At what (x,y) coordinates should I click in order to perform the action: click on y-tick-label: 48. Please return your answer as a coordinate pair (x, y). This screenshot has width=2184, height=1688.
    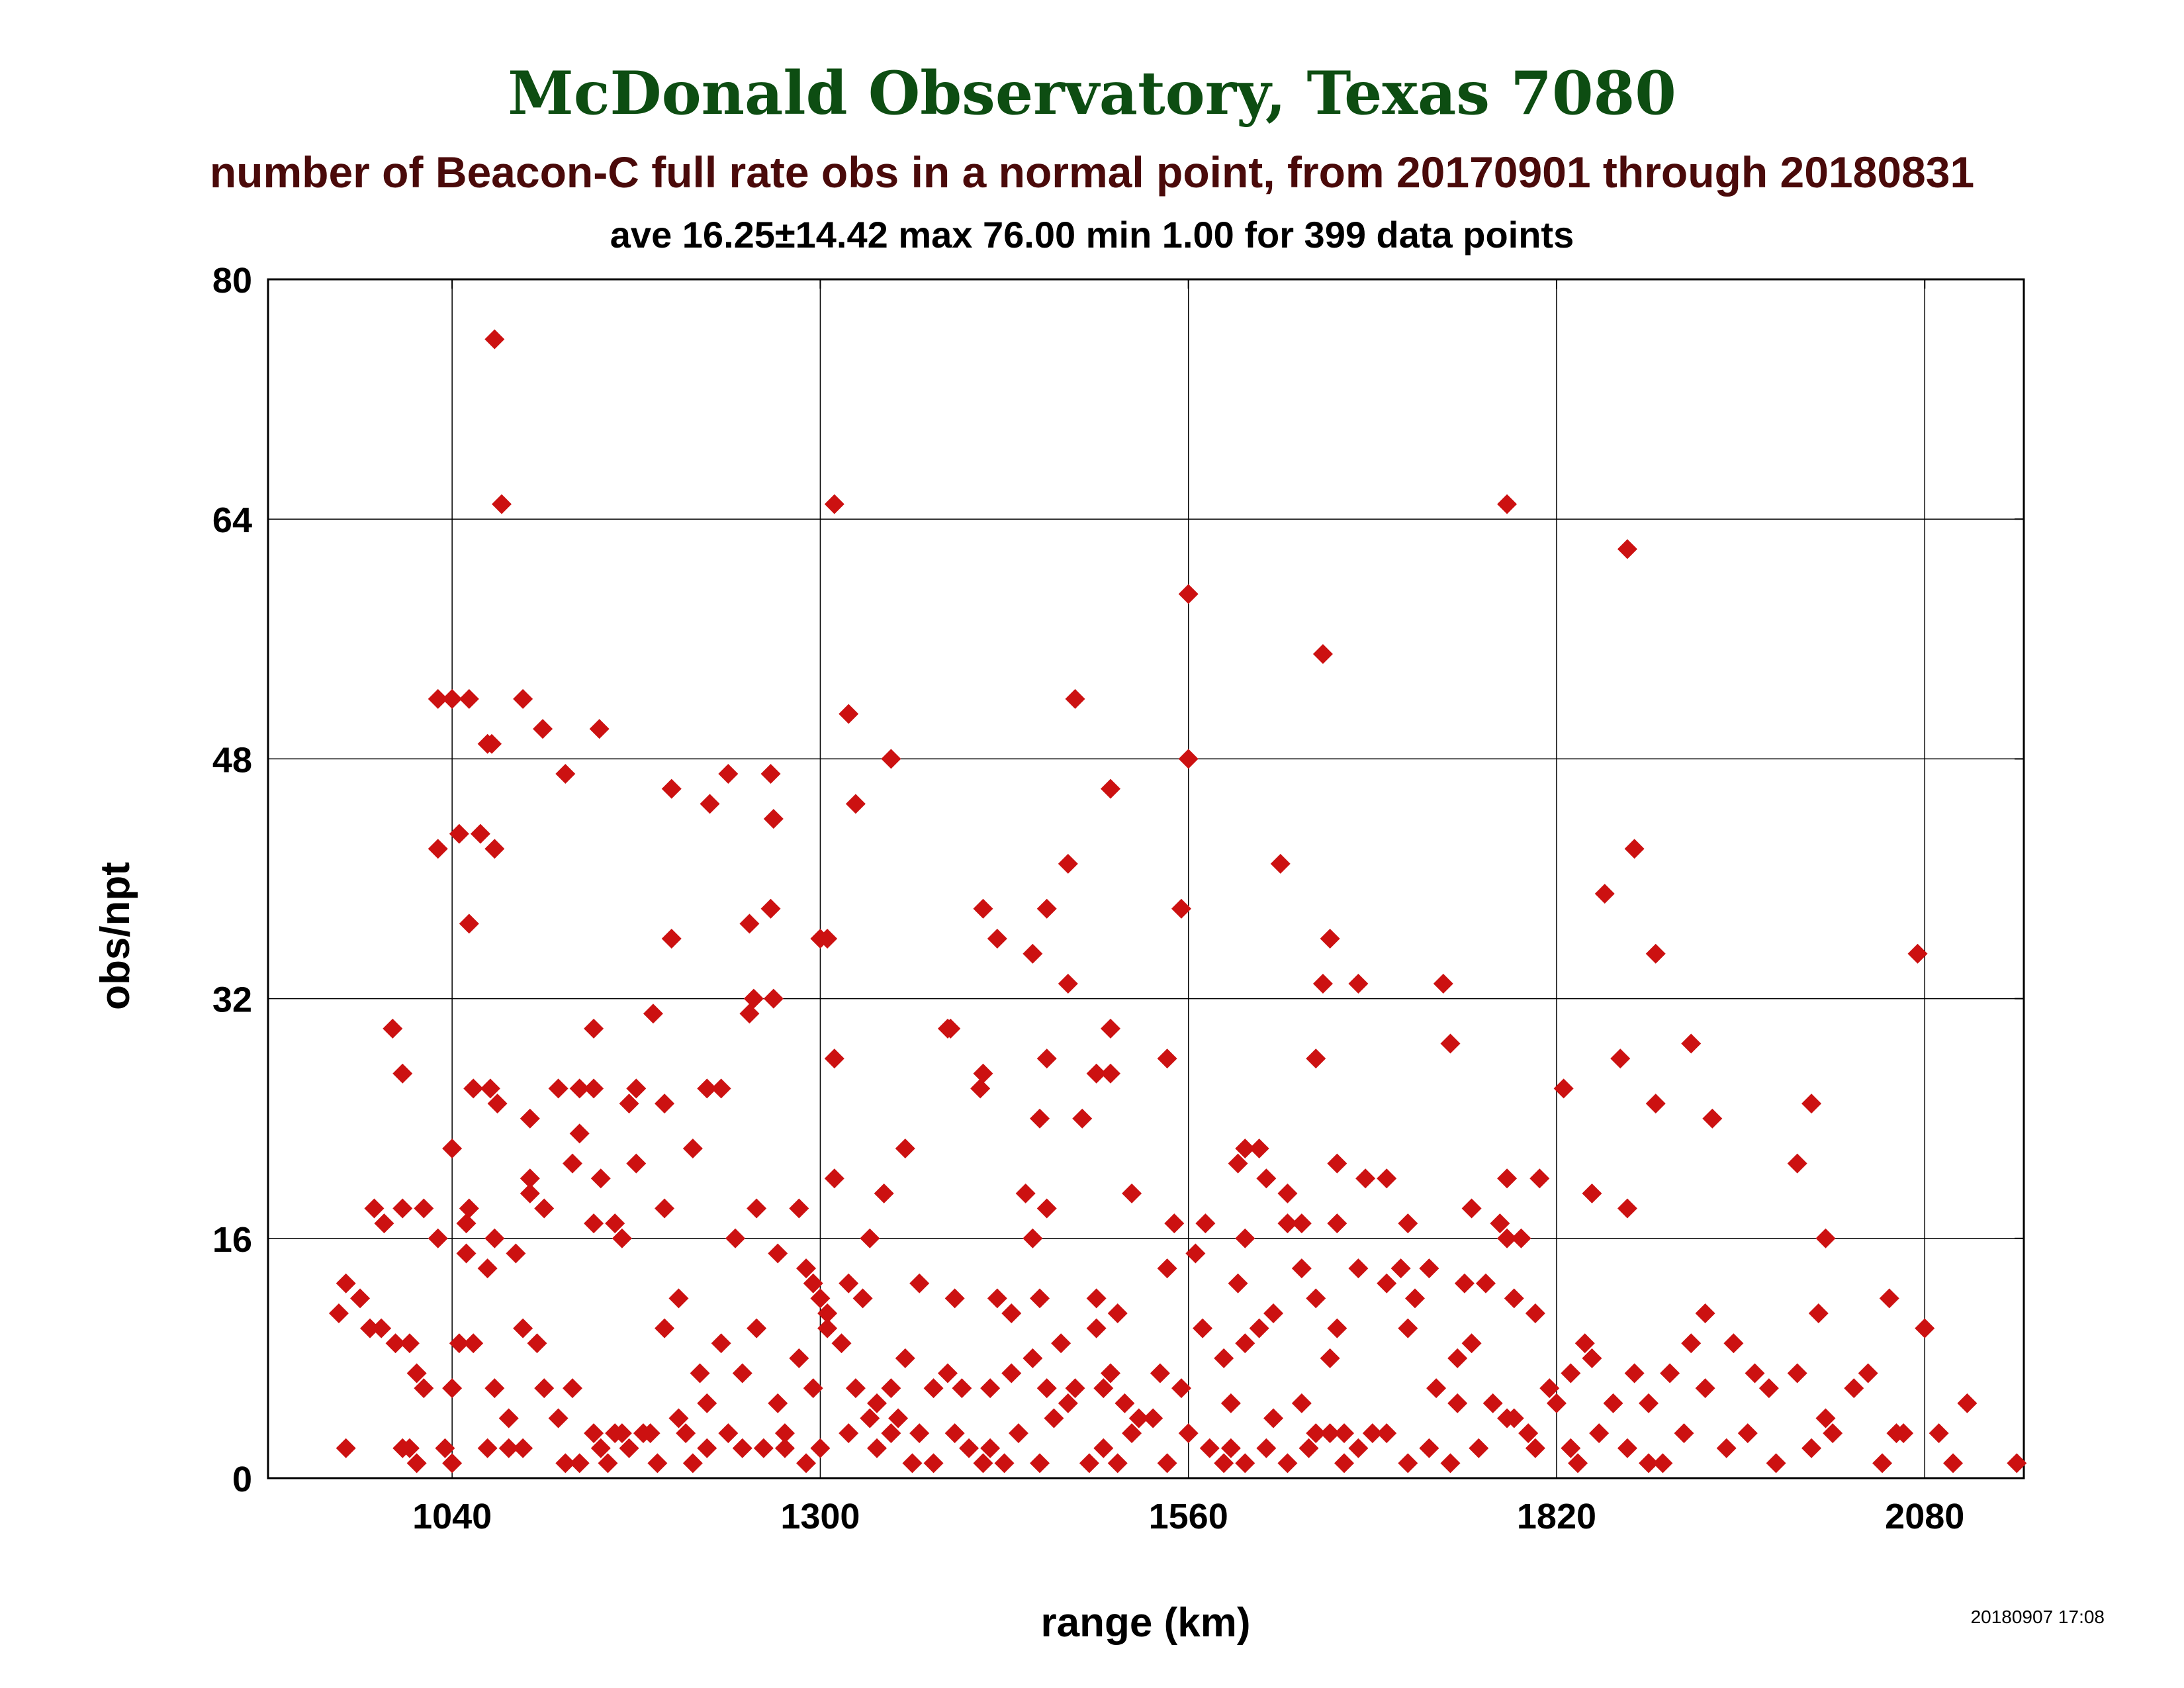
    Looking at the image, I should click on (232, 760).